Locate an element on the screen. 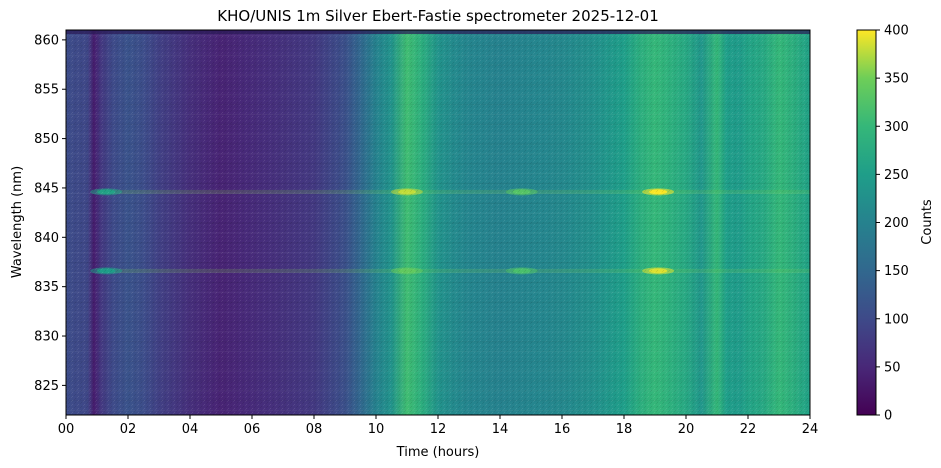 The width and height of the screenshot is (941, 468). x-tick-label: 06 is located at coordinates (252, 429).